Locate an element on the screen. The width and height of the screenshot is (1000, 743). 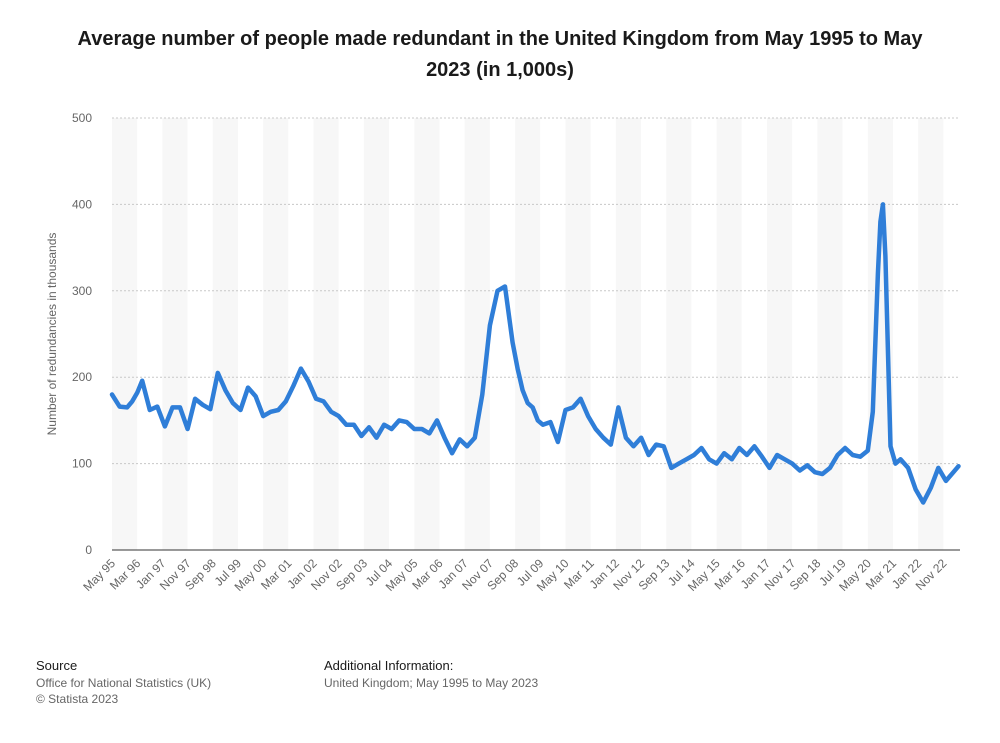
y-axis-ticks: 0 100 200 300 400 500 is located at coordinates (82, 334).